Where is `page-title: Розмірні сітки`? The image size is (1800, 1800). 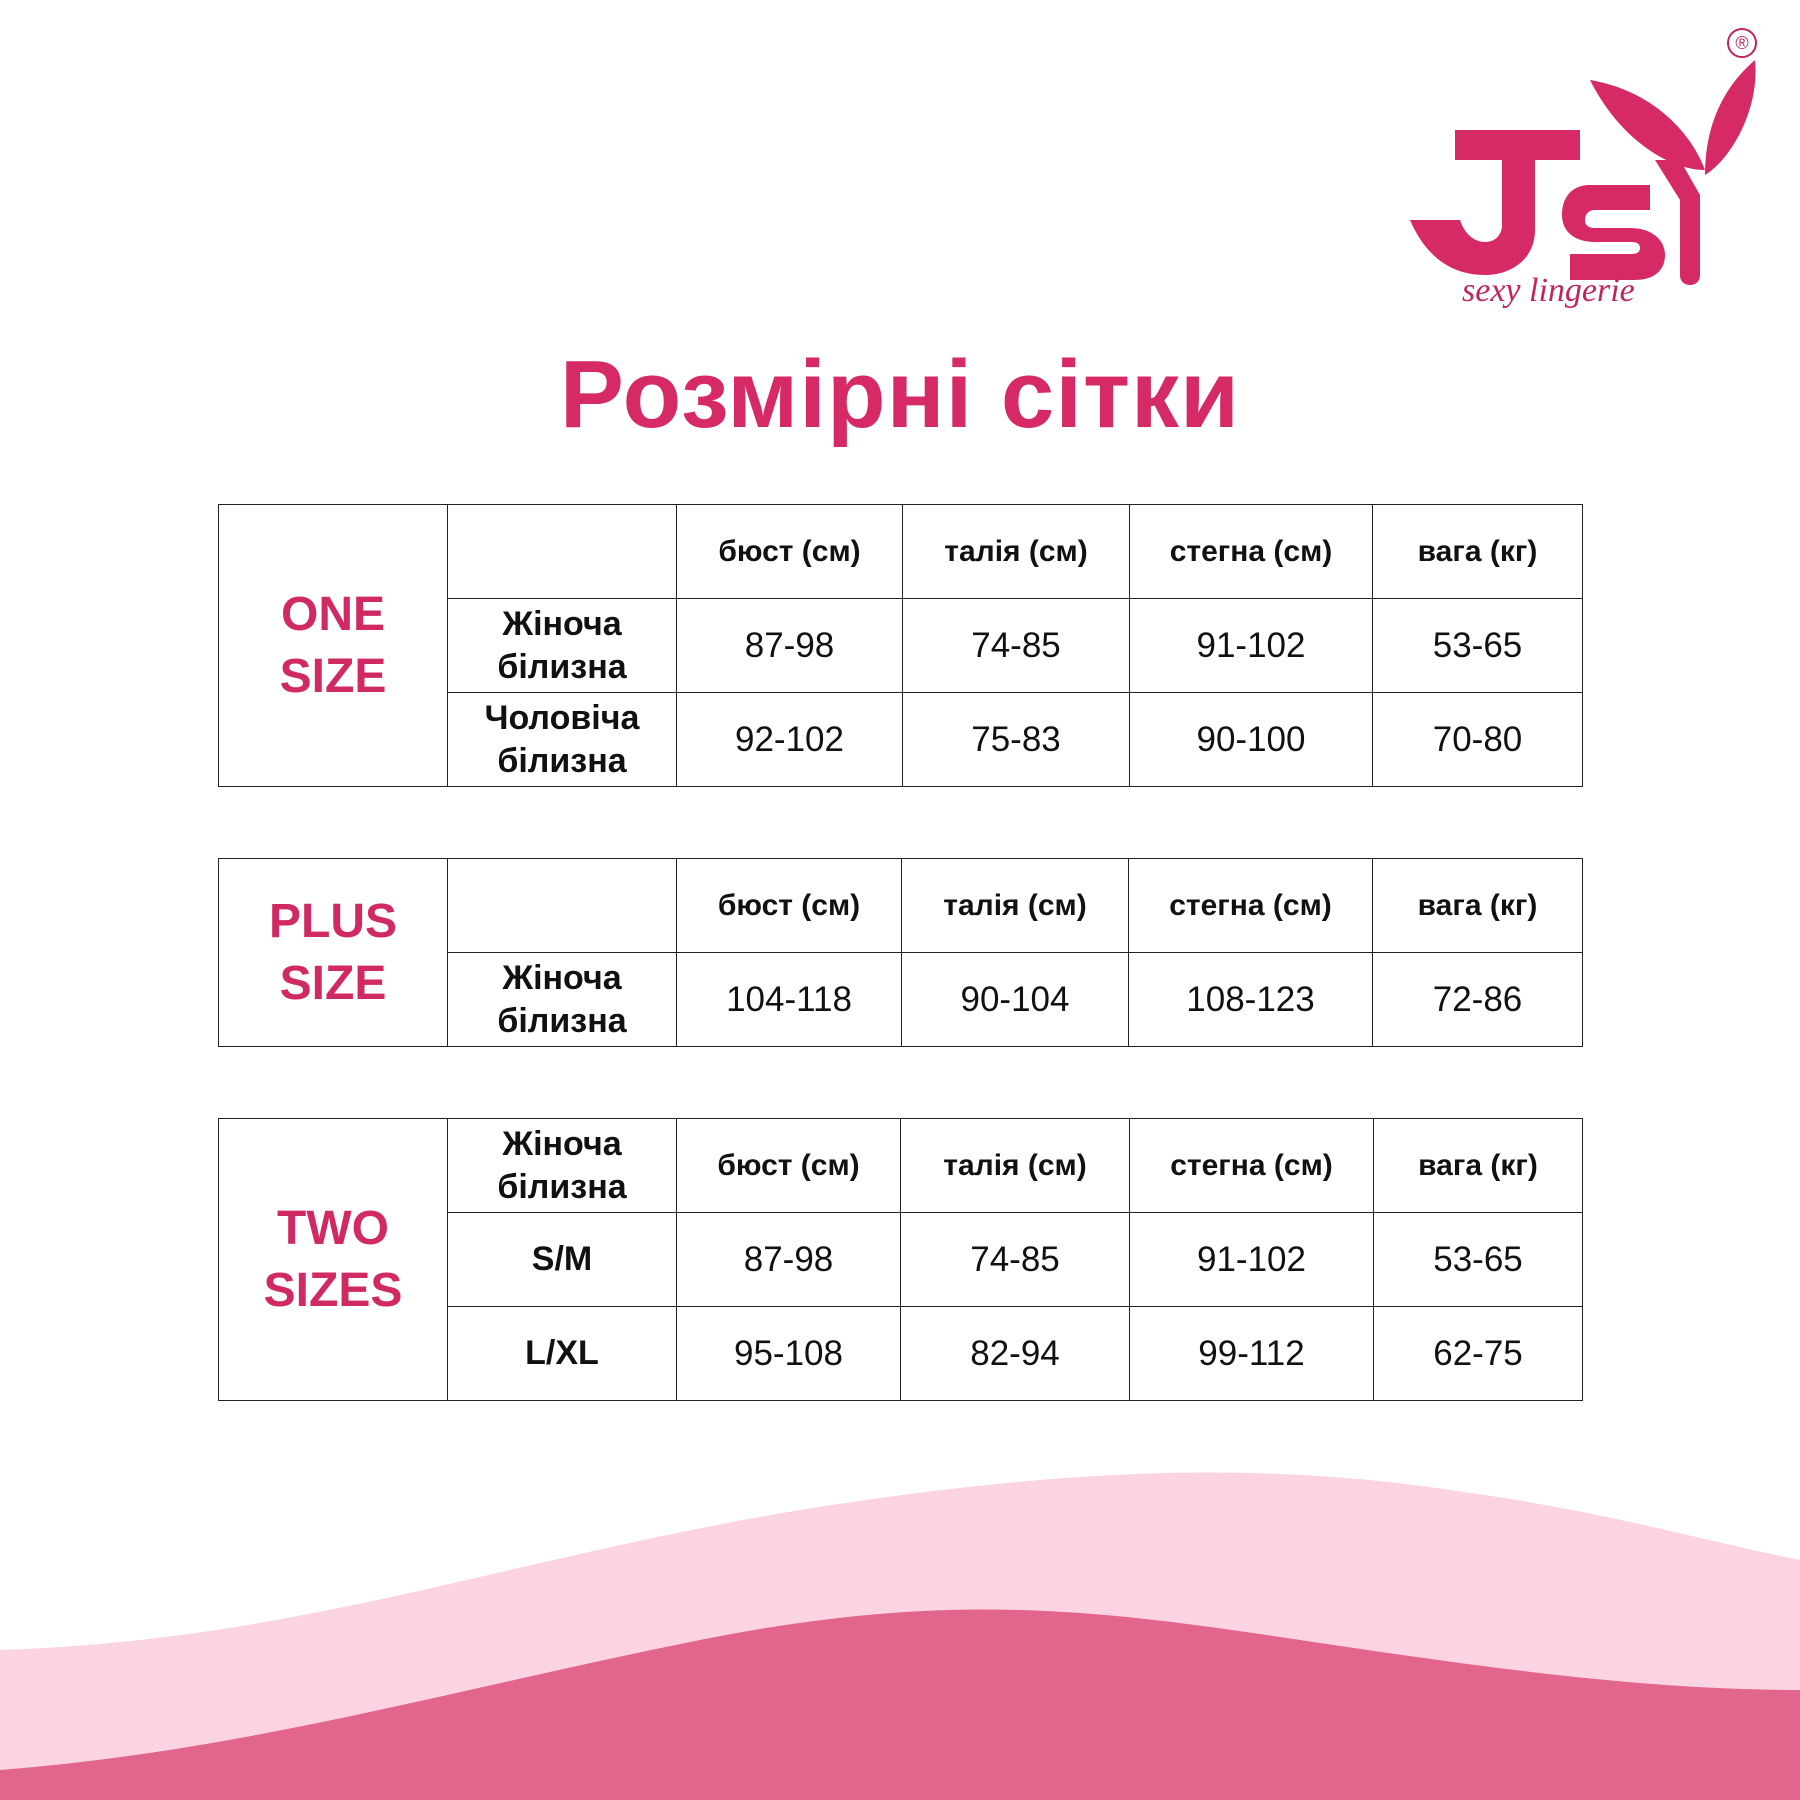 page-title: Розмірні сітки is located at coordinates (900, 394).